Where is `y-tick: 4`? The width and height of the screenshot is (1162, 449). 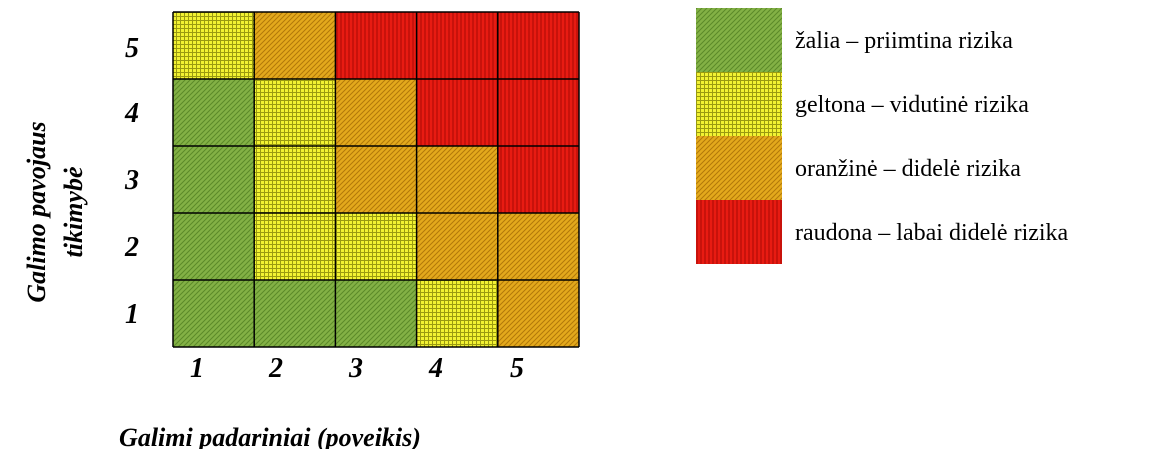
y-tick: 4 is located at coordinates (131, 113).